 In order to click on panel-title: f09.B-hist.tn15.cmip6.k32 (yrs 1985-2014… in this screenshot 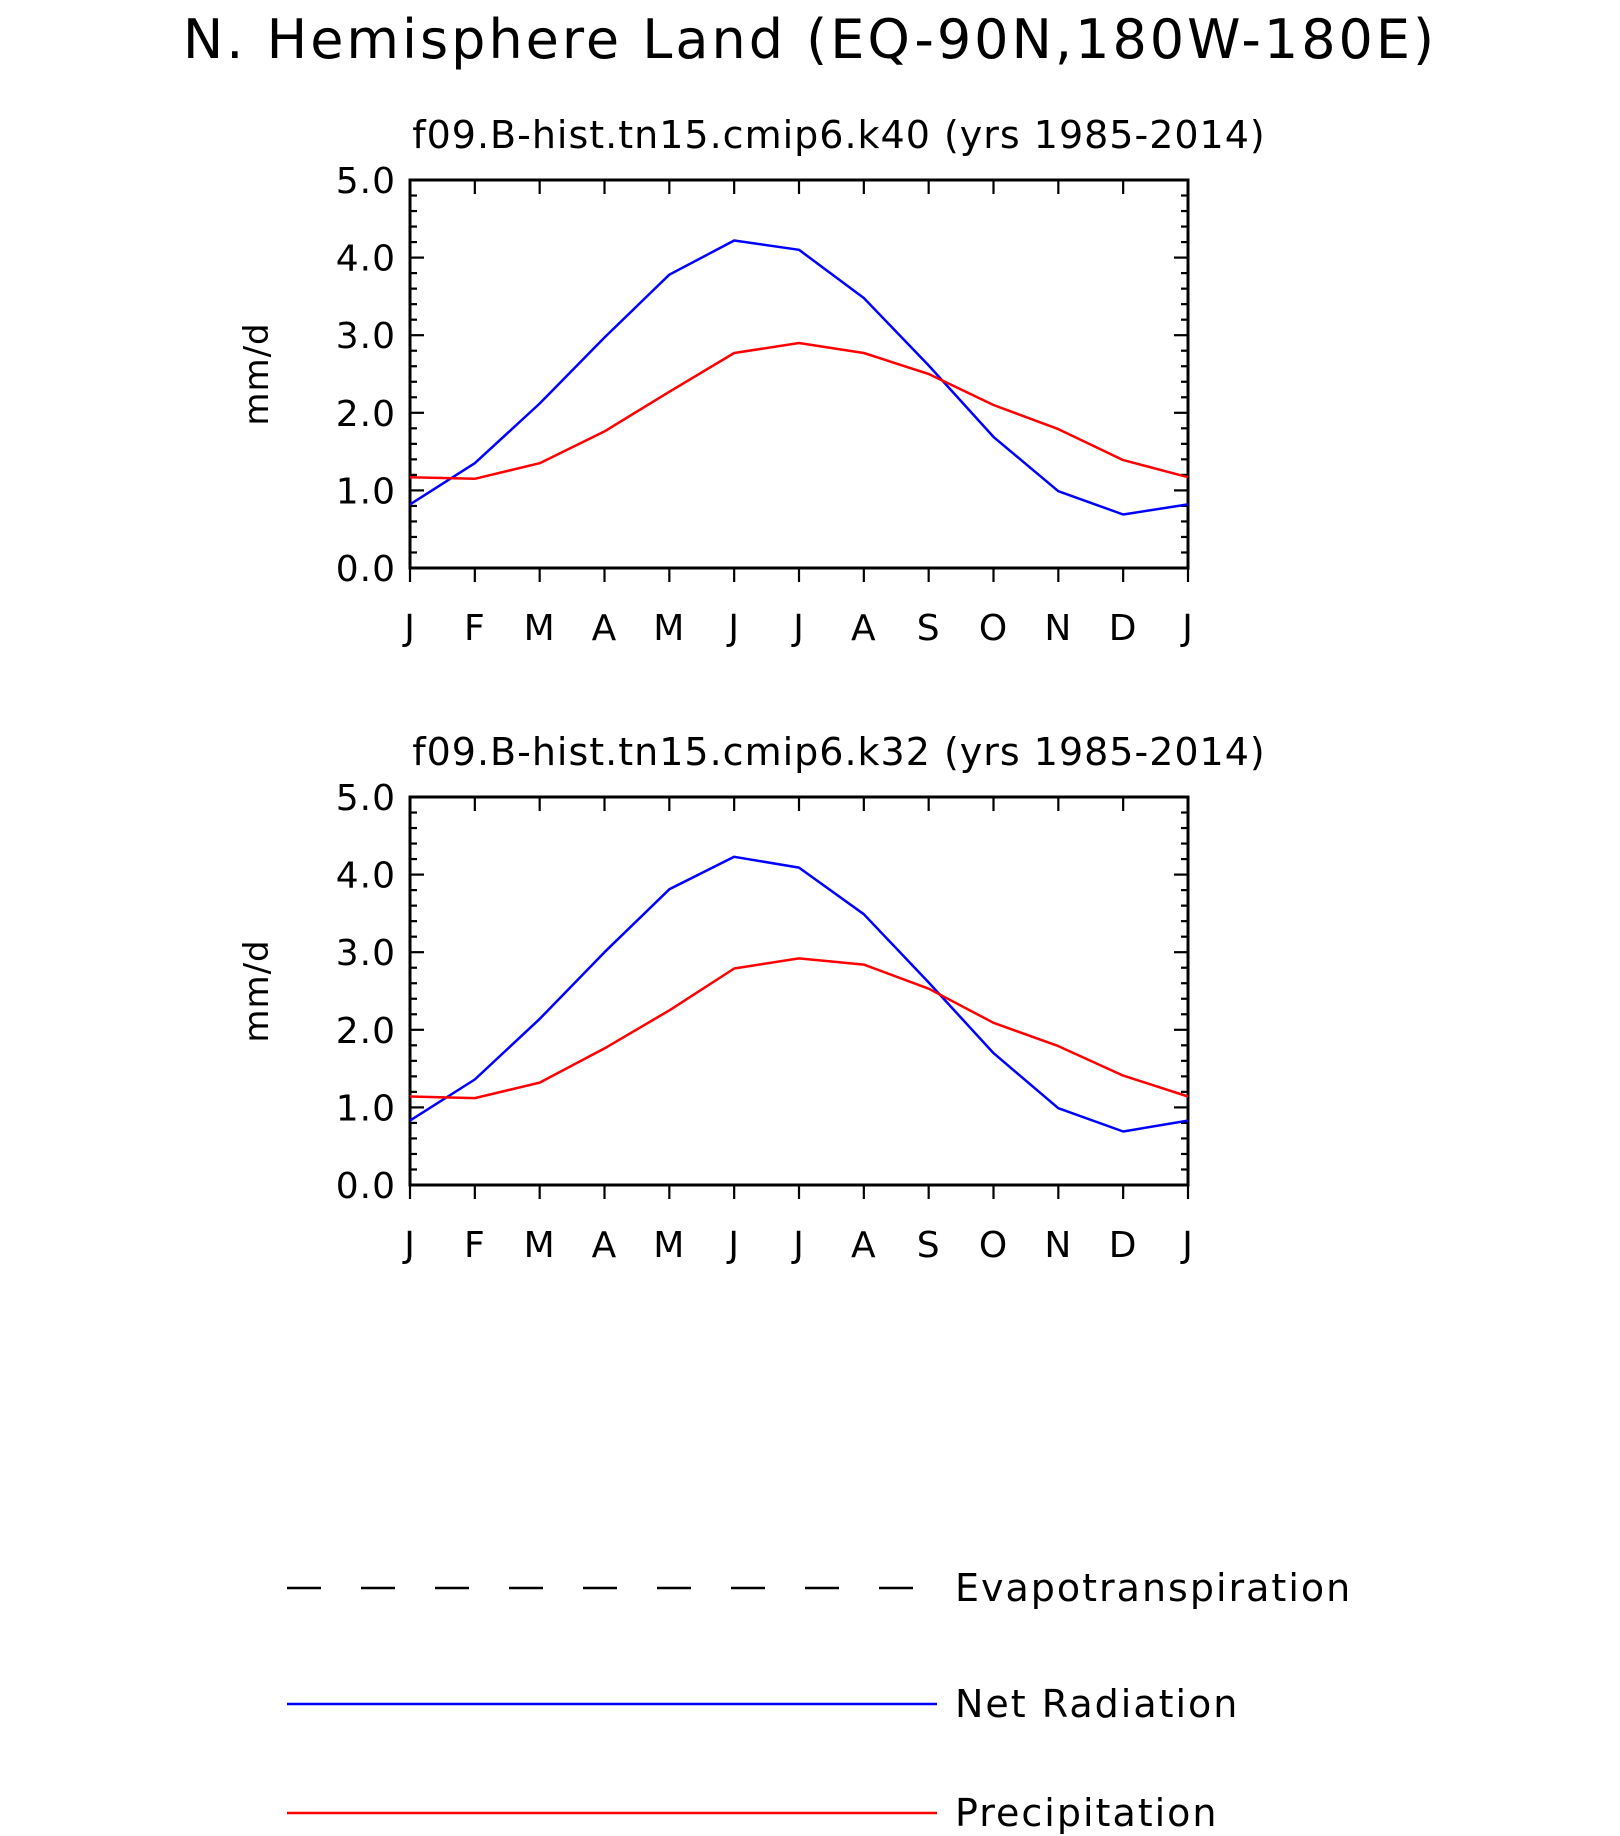, I will do `click(838, 752)`.